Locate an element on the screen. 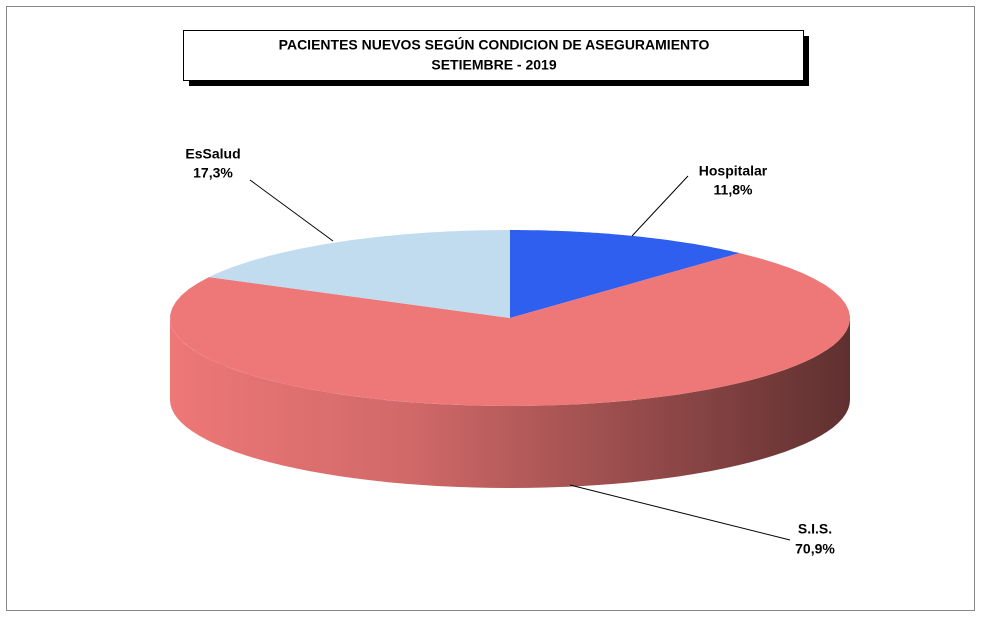 The height and width of the screenshot is (617, 981). value-label: 70,9% is located at coordinates (815, 549).